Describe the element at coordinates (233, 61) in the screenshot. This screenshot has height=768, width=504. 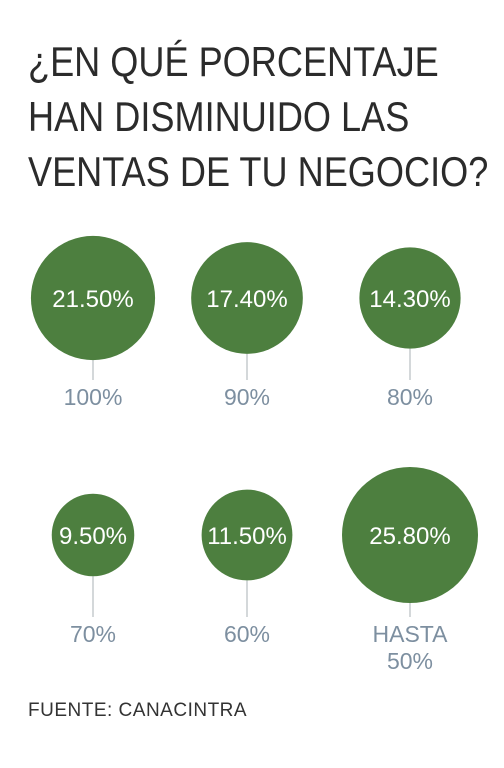
I see `title-line-1: ¿EN QUÉ PORCENTAJE` at that location.